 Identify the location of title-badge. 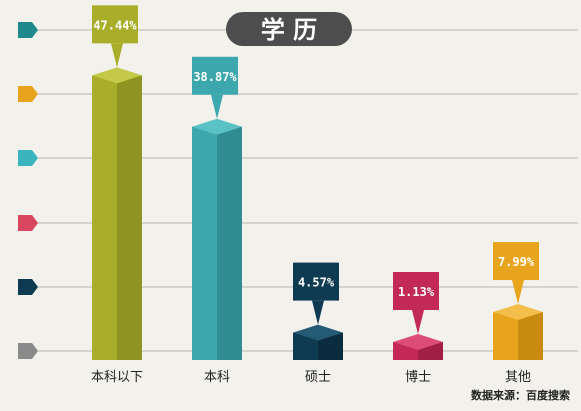
(289, 29).